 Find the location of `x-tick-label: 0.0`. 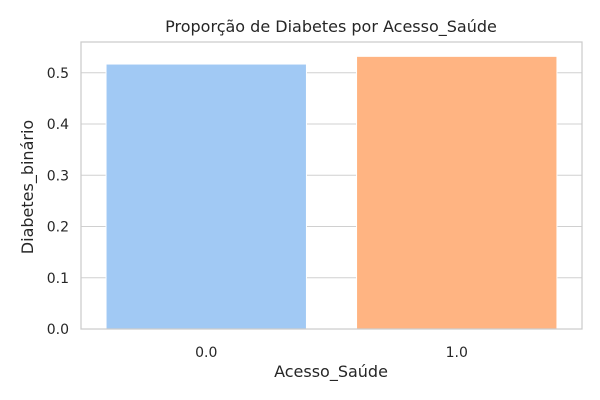

x-tick-label: 0.0 is located at coordinates (206, 353).